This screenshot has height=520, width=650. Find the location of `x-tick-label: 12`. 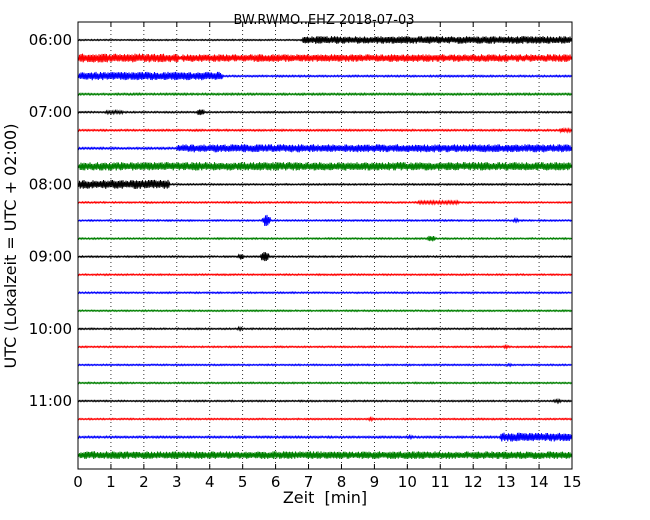

x-tick-label: 12 is located at coordinates (473, 482).